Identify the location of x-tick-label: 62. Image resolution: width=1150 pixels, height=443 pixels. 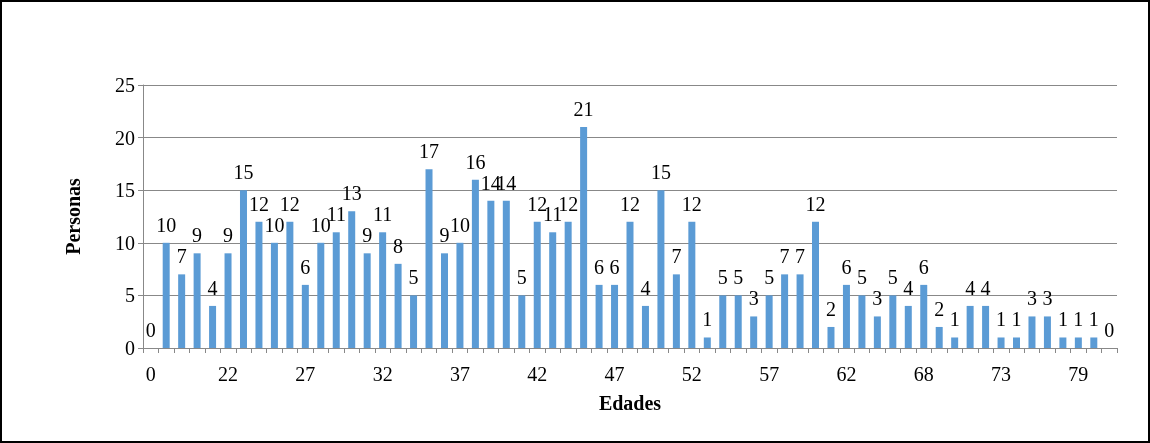
(846, 374).